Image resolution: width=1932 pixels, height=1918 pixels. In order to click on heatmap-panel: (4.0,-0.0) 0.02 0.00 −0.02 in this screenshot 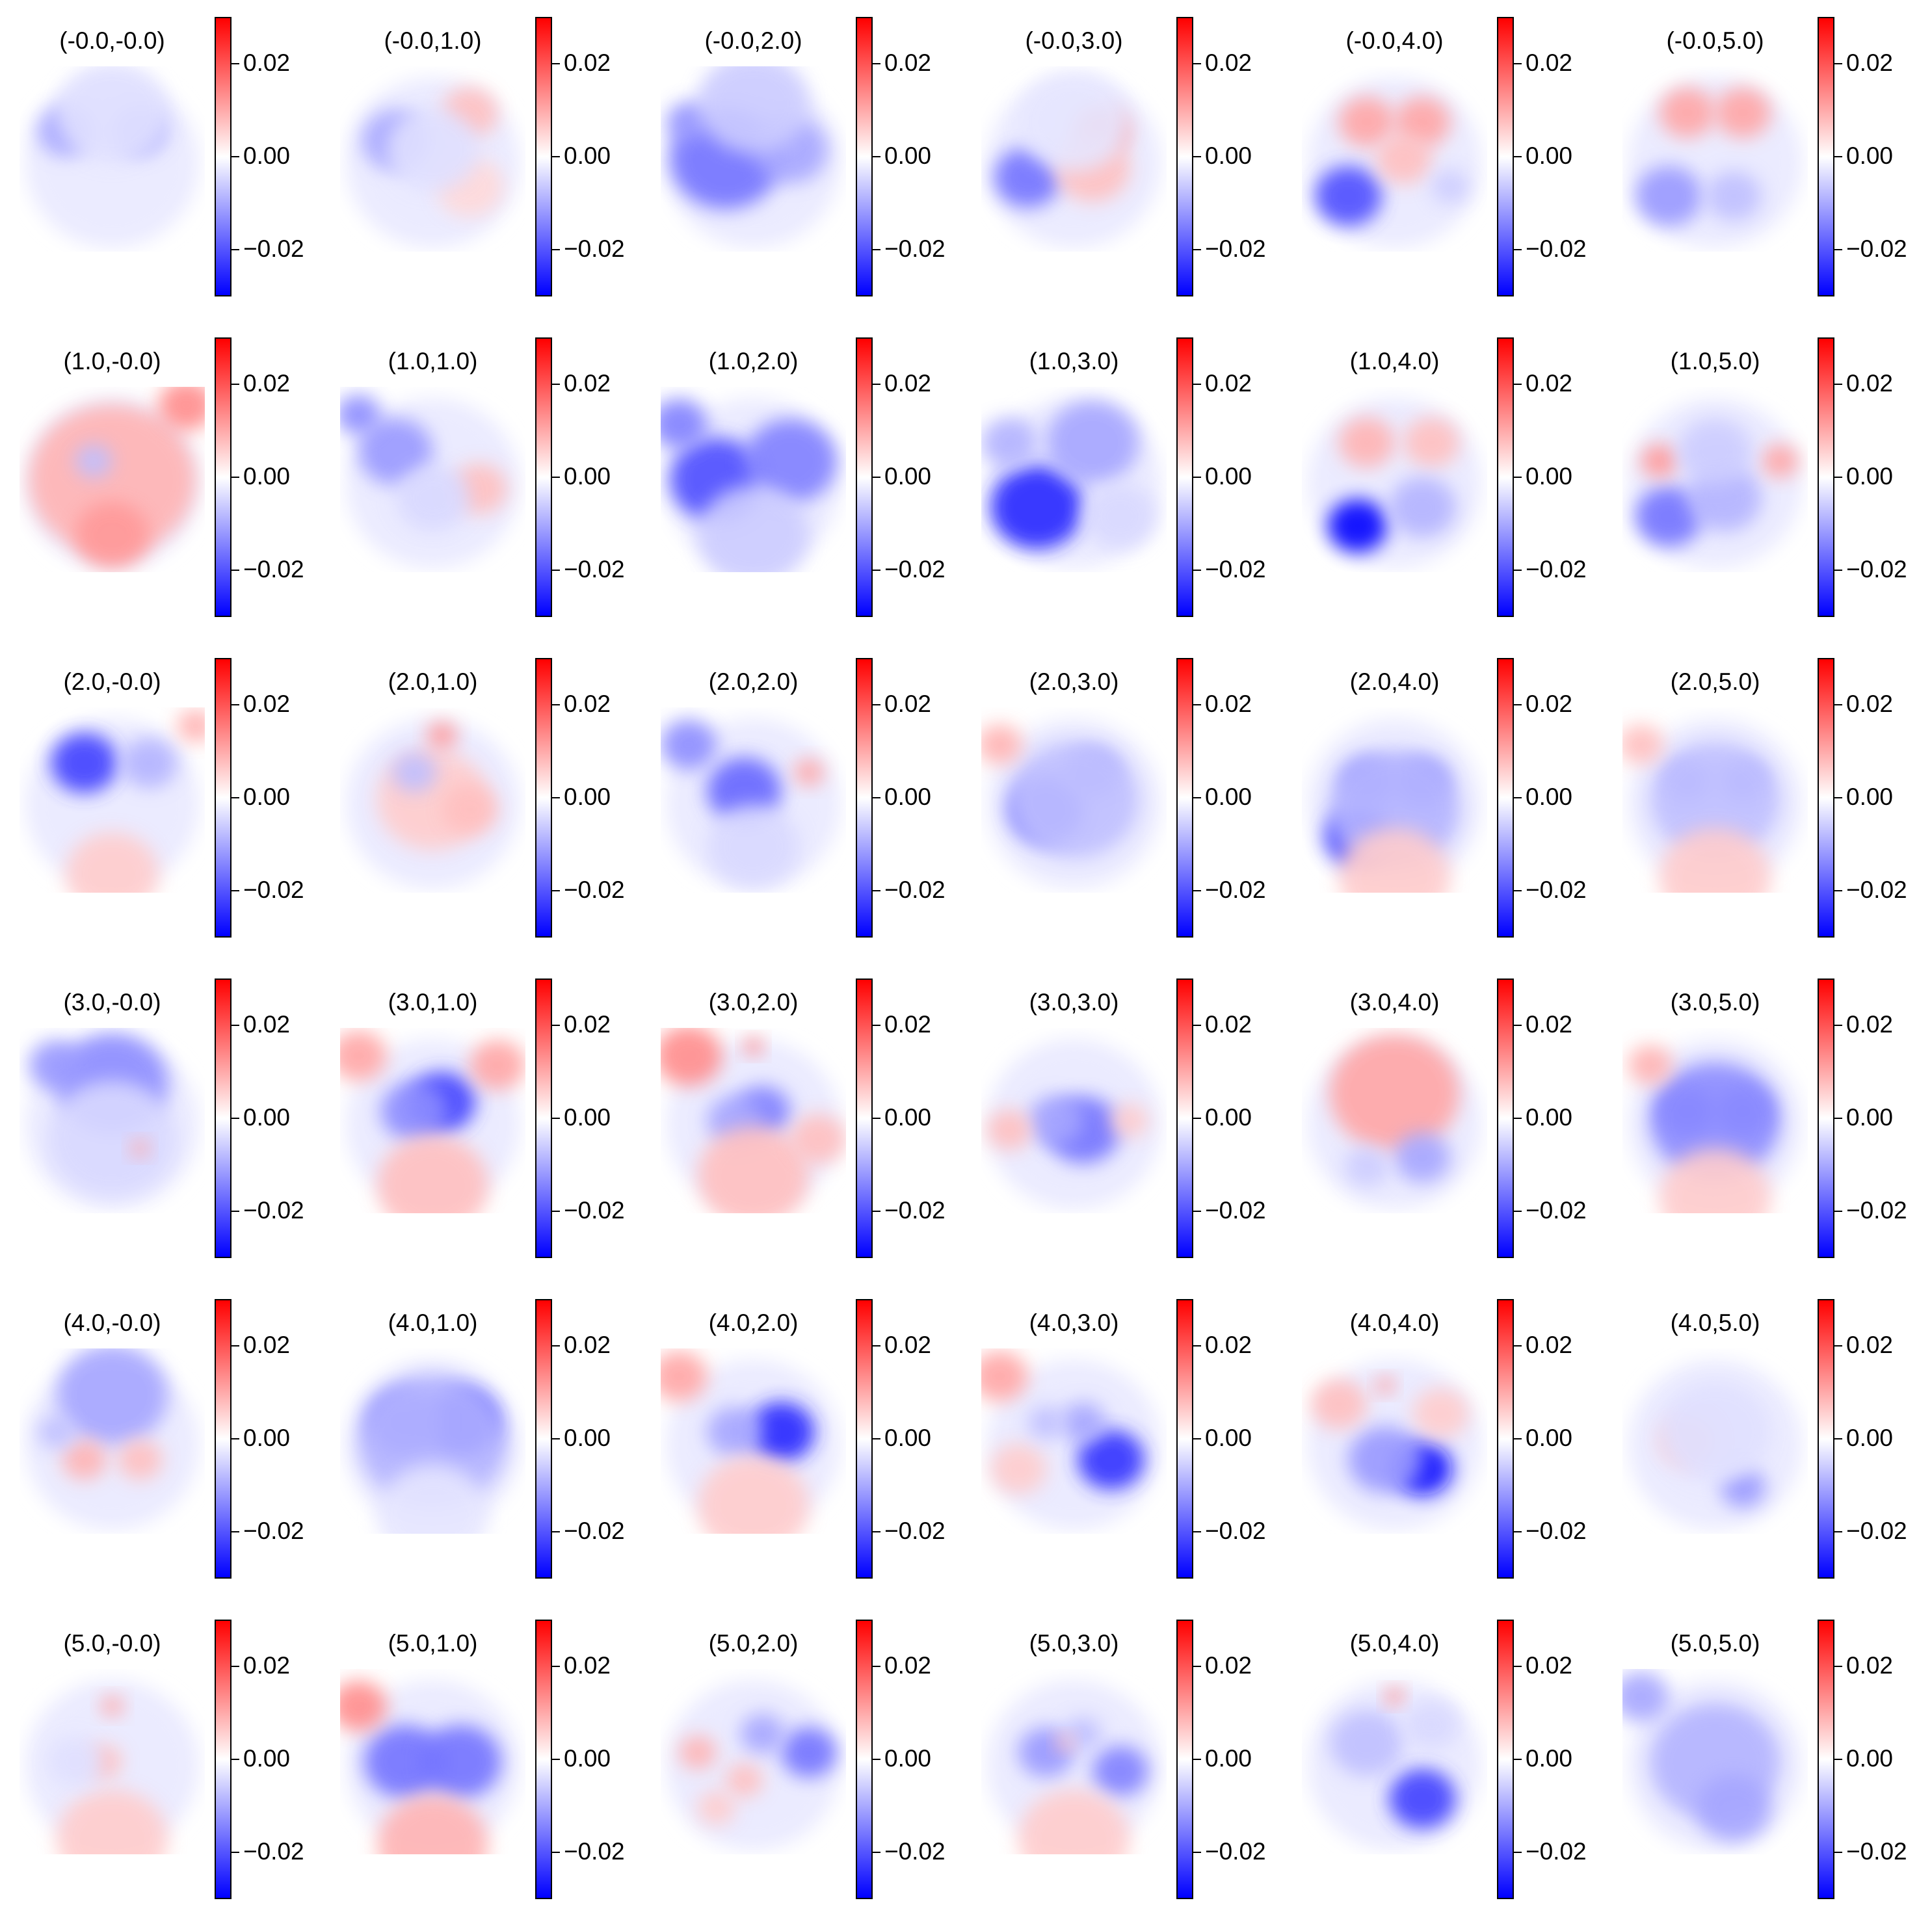, I will do `click(172, 1438)`.